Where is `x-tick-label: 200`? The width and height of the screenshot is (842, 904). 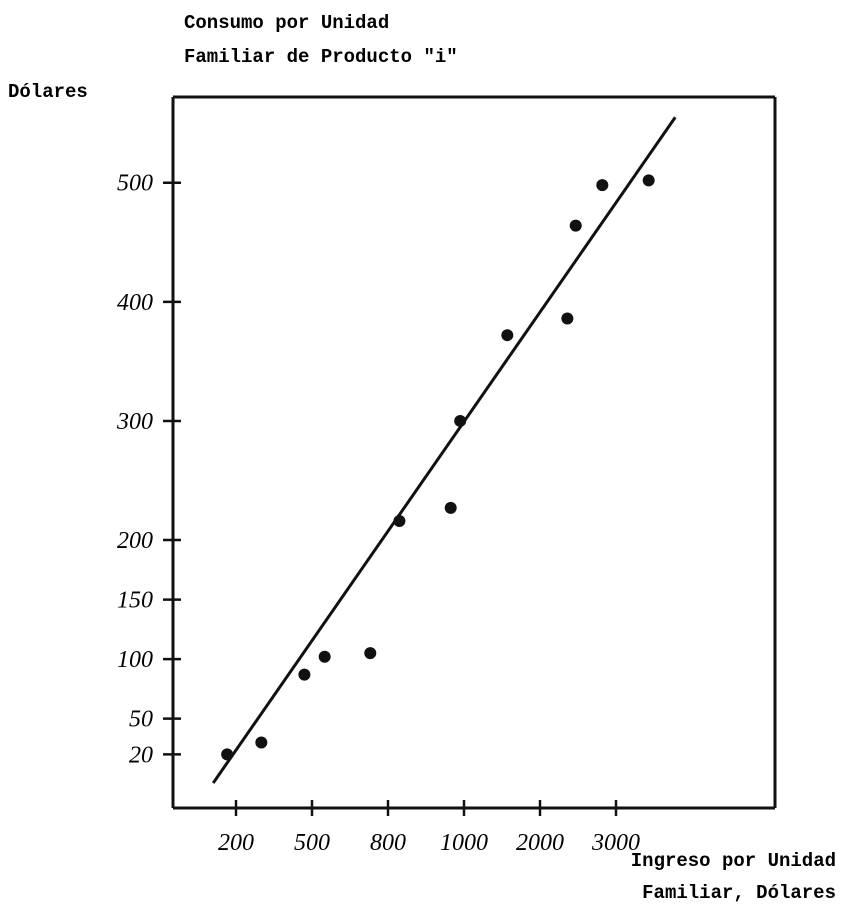 x-tick-label: 200 is located at coordinates (236, 843).